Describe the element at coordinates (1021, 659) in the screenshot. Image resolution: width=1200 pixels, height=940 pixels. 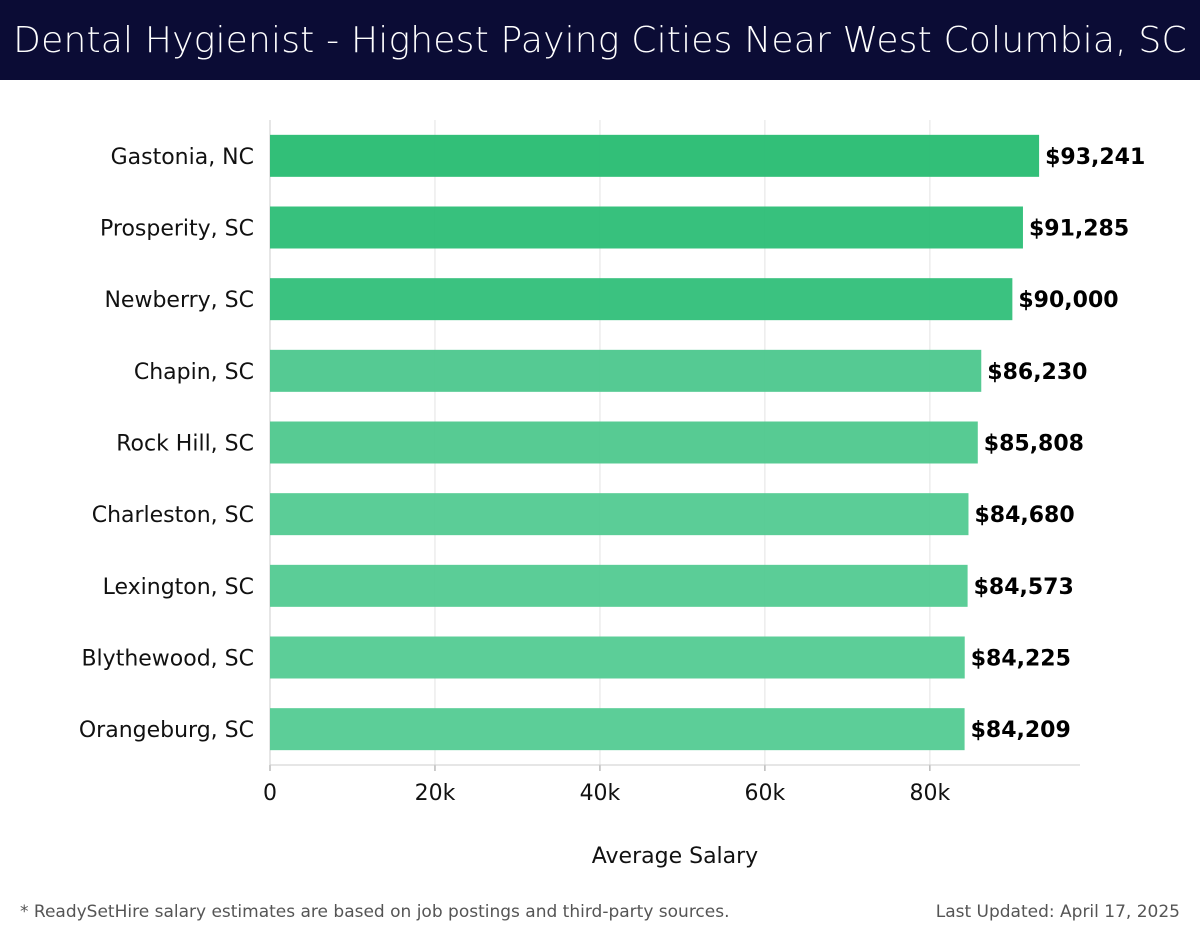
I see `data-label: $84,225` at that location.